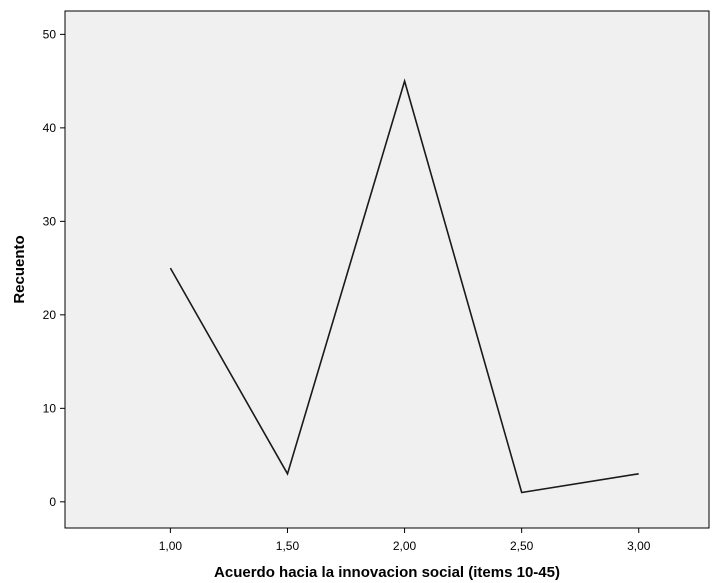 Image resolution: width=716 pixels, height=583 pixels. What do you see at coordinates (288, 546) in the screenshot?
I see `x-tick-label: 1,50` at bounding box center [288, 546].